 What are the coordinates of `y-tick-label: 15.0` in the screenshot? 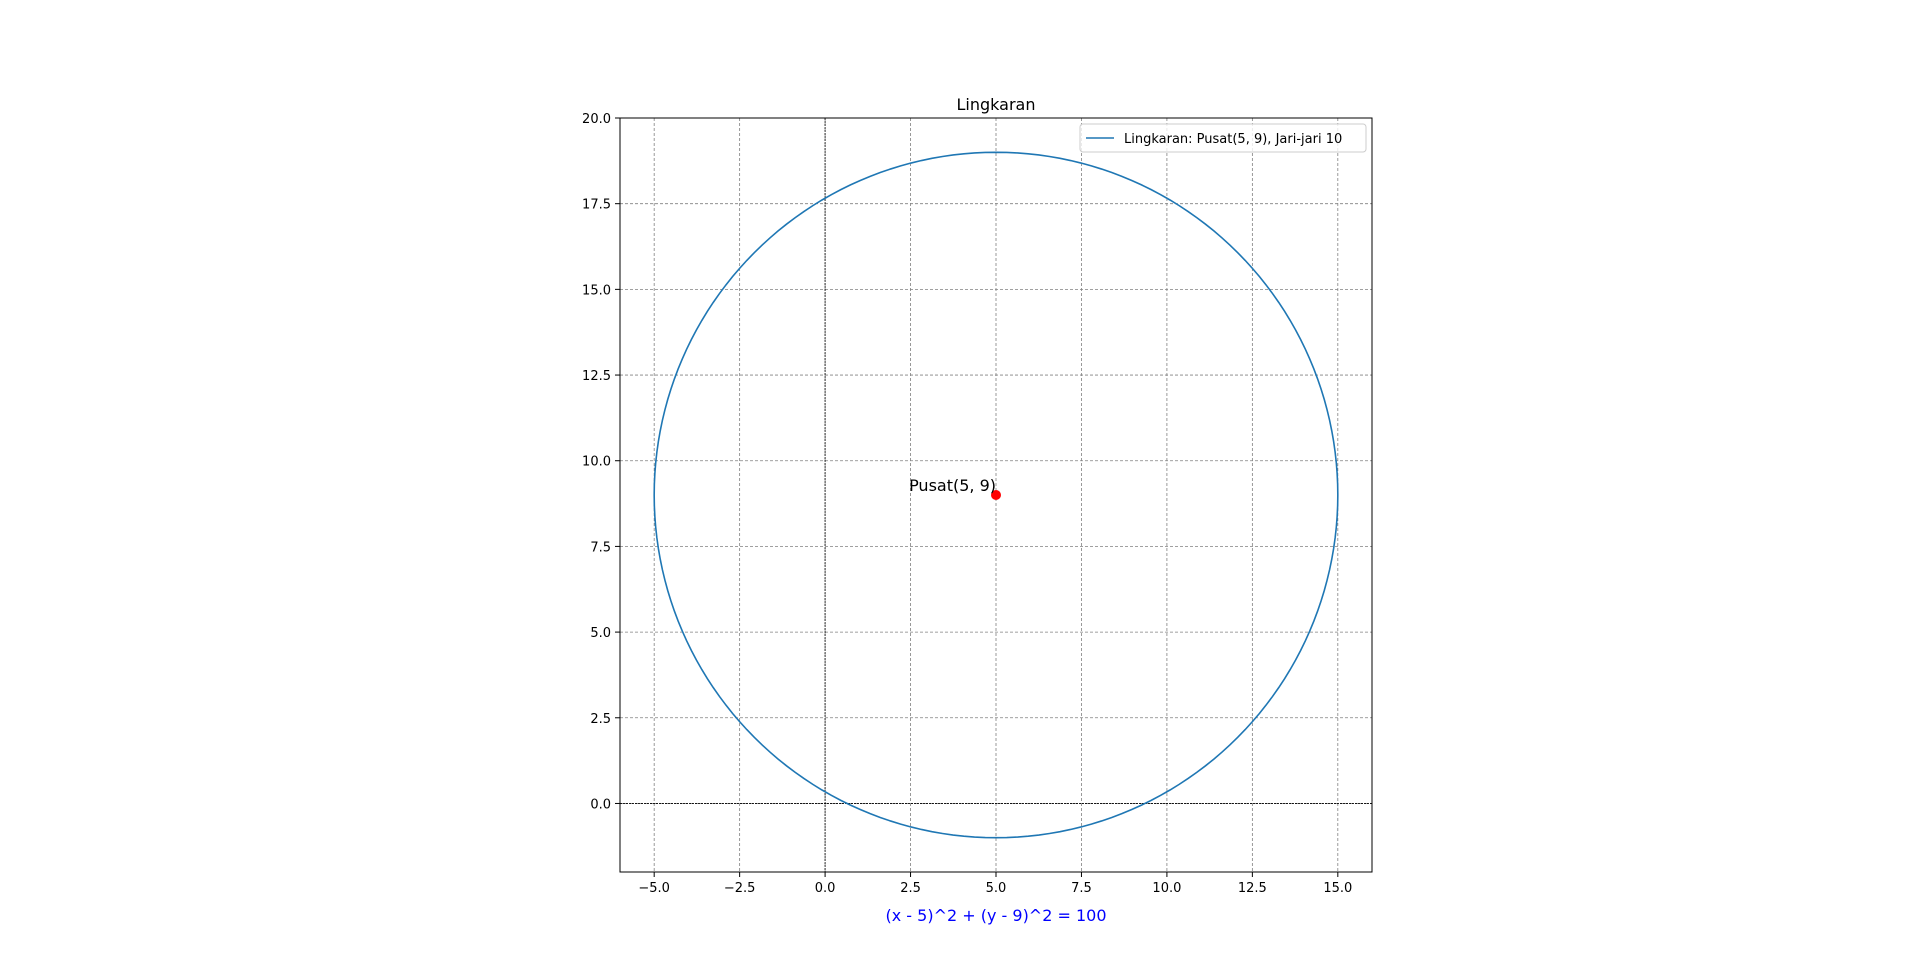 It's located at (596, 290).